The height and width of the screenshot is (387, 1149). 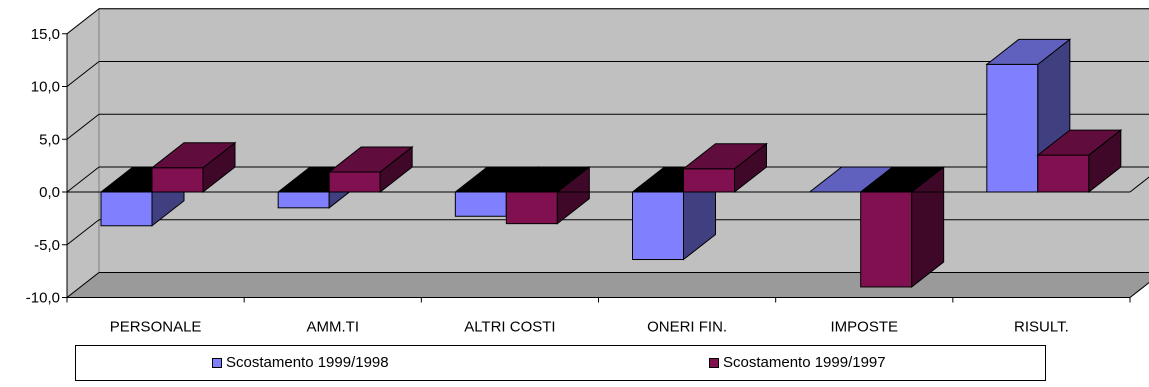 I want to click on legend-label-series-1: Scostamento 1999/1998, so click(x=307, y=362).